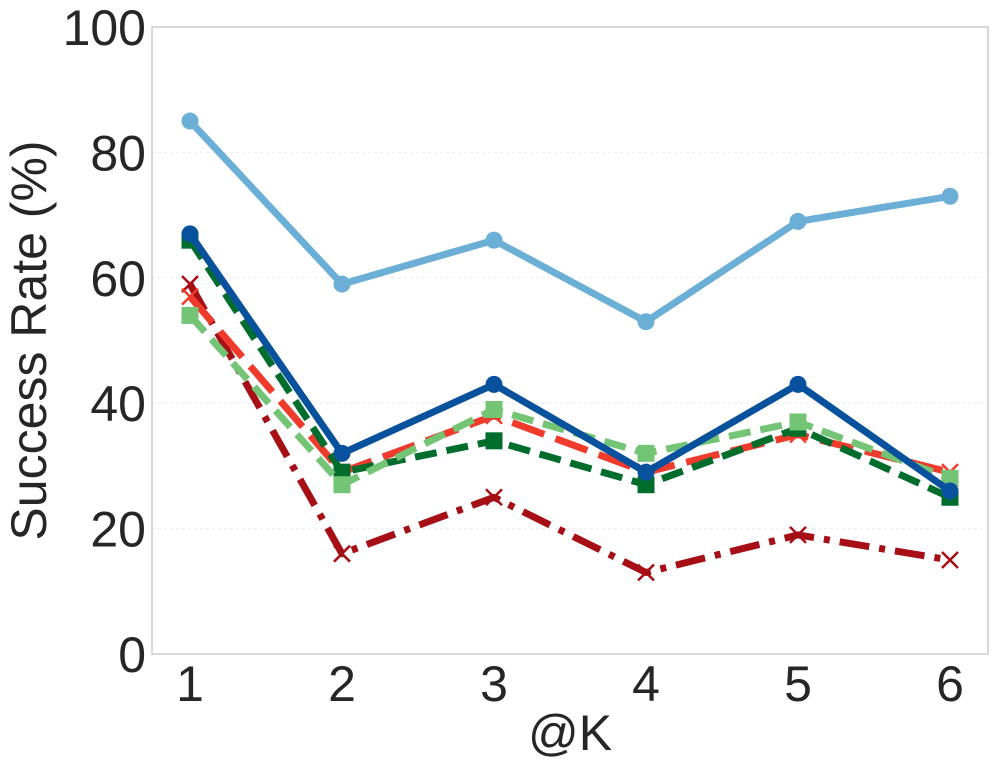 The width and height of the screenshot is (997, 767). I want to click on x-tick-label: 6, so click(950, 684).